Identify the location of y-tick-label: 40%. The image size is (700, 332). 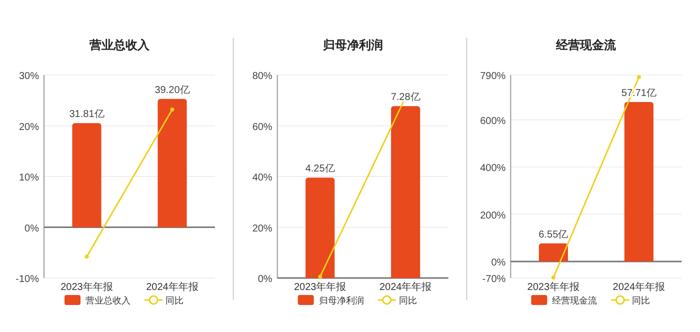
(262, 178).